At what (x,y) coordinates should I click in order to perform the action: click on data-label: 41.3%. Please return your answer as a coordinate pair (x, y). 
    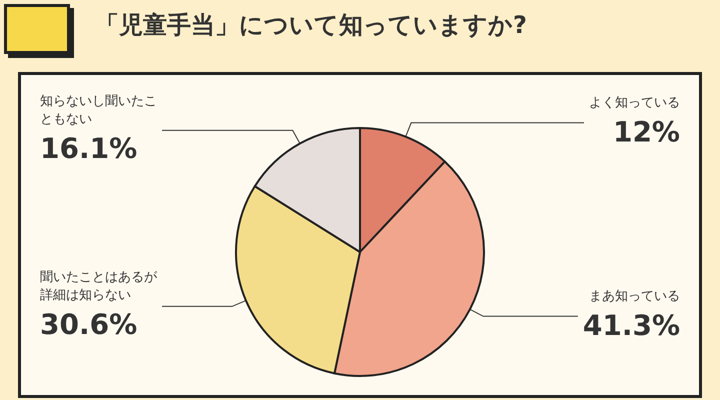
    Looking at the image, I should click on (631, 325).